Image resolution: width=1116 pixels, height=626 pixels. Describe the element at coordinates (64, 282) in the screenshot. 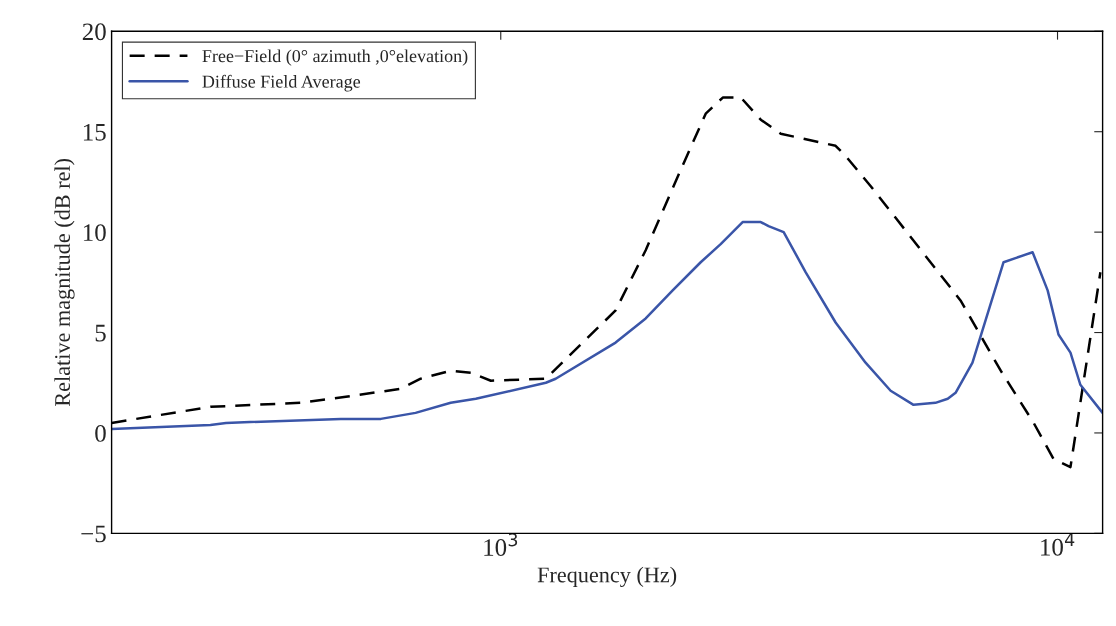

I see `y-axis-title: Relative magnitude (dB rel)` at that location.